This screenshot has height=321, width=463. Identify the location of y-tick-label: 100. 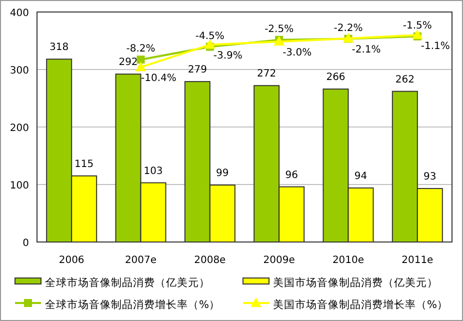
(19, 186).